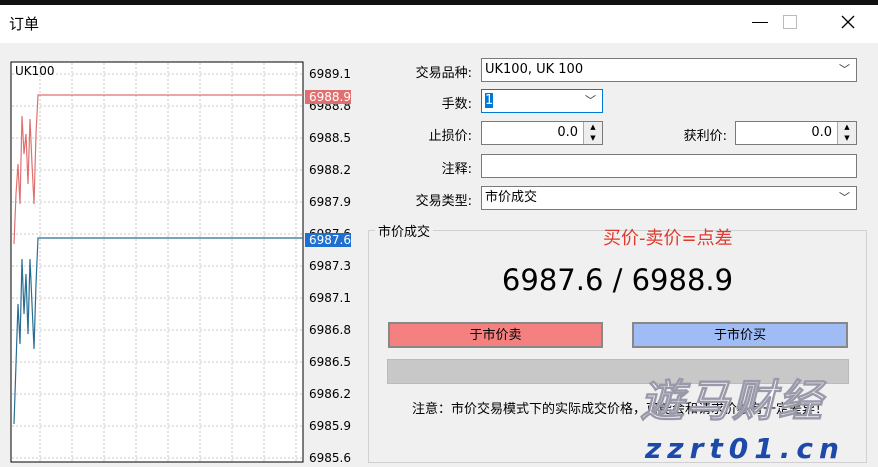 Image resolution: width=878 pixels, height=467 pixels. What do you see at coordinates (489, 100) in the screenshot?
I see `volume-value: 1` at bounding box center [489, 100].